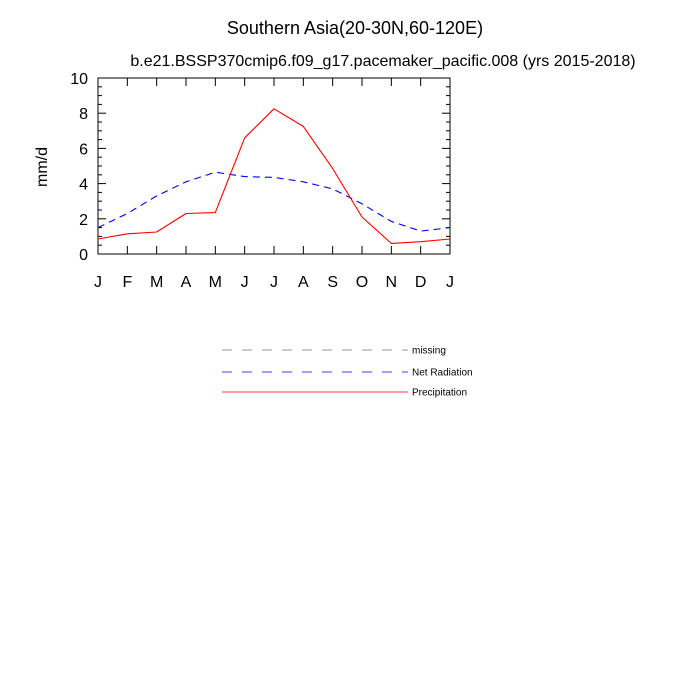  What do you see at coordinates (442, 373) in the screenshot?
I see `legend-label: Net Radiation` at bounding box center [442, 373].